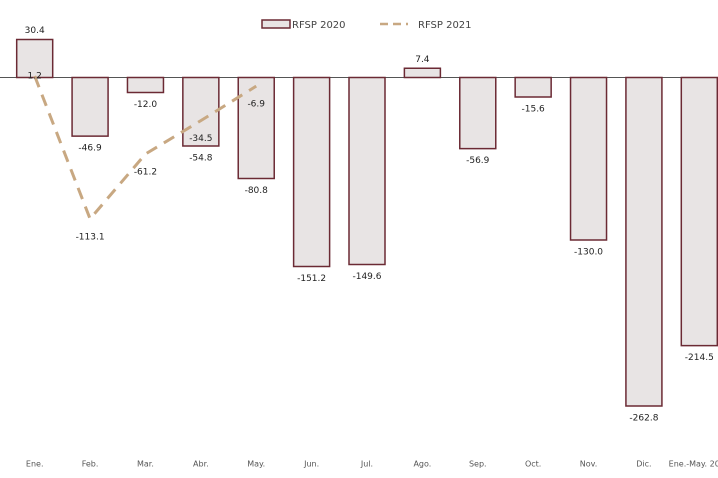 The height and width of the screenshot is (478, 718). Describe the element at coordinates (693, 464) in the screenshot. I see `x-tick-label: Ene.-May. 2021` at that location.